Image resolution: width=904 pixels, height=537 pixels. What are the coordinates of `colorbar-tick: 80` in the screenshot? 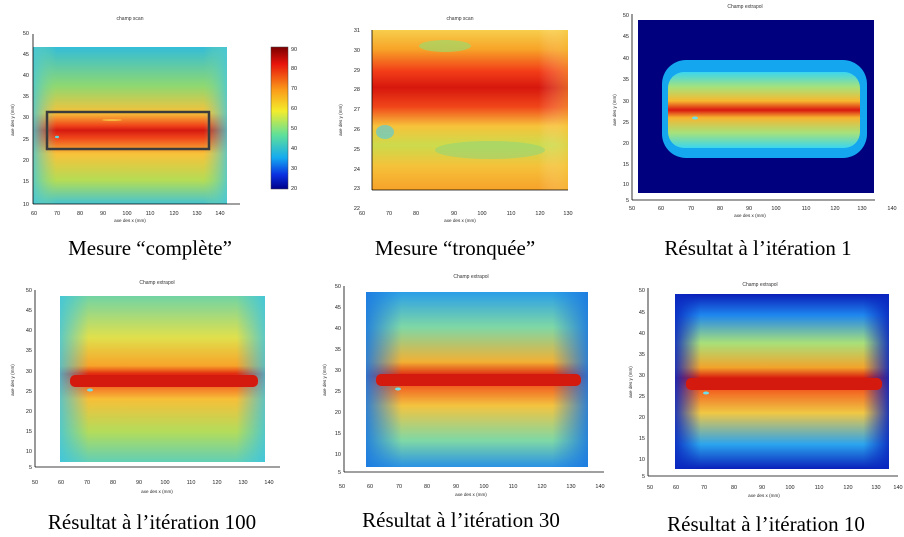 It's located at (294, 69).